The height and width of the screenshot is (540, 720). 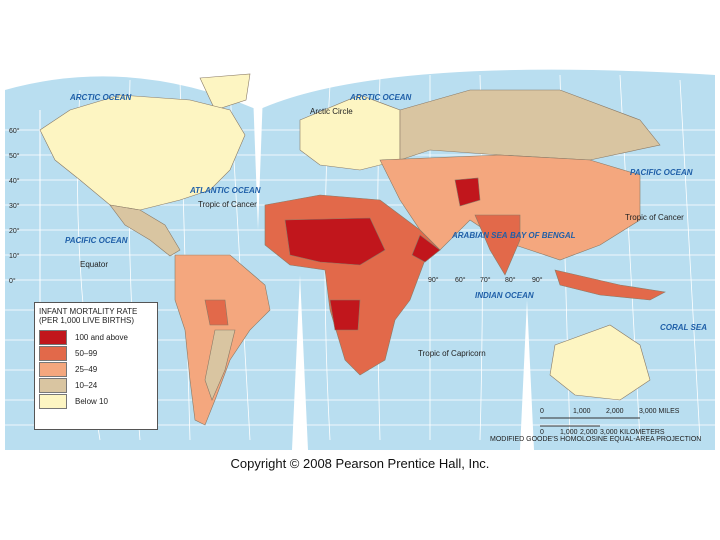 I want to click on legend-item: 100 and above, so click(x=96, y=337).